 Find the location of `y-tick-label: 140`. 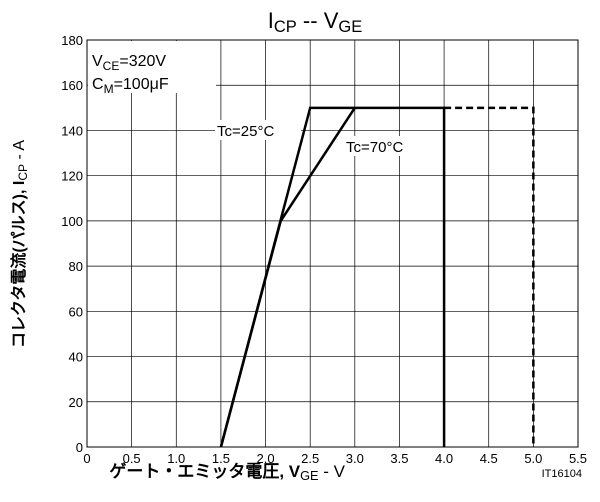

y-tick-label: 140 is located at coordinates (72, 130).